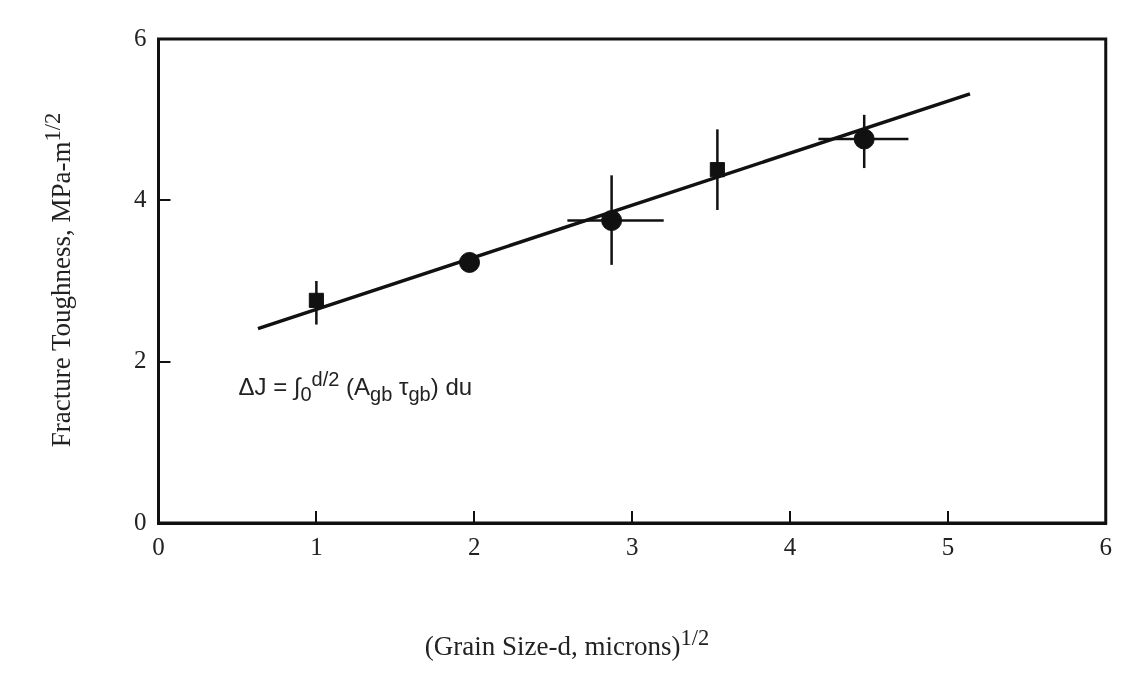 This screenshot has width=1134, height=675. I want to click on y-tick-label: 4, so click(140, 198).